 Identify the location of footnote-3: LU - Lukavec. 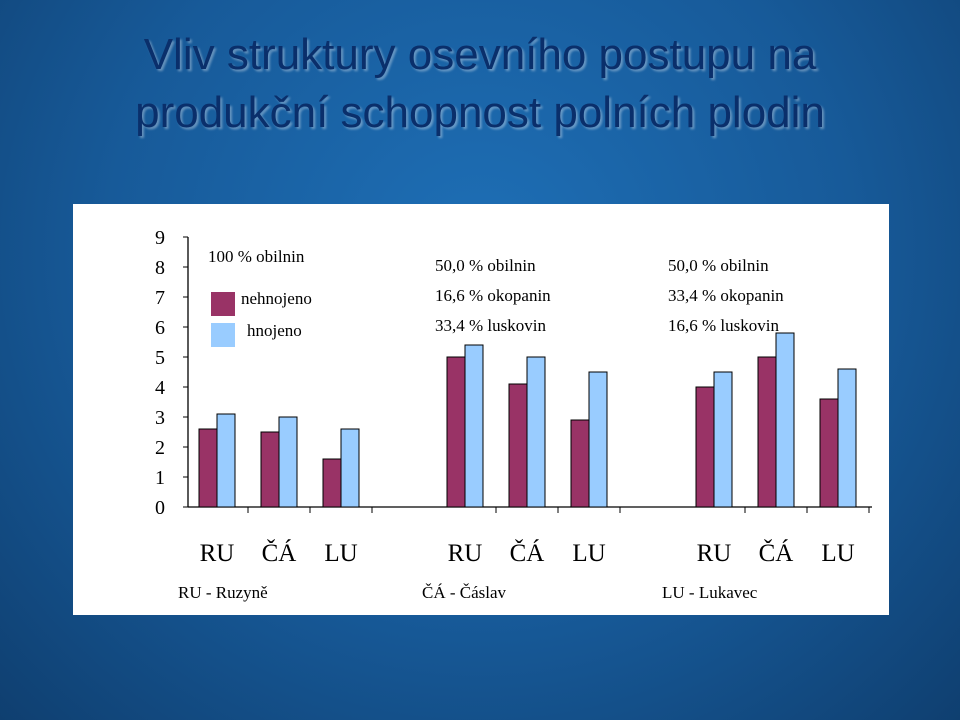
(710, 592).